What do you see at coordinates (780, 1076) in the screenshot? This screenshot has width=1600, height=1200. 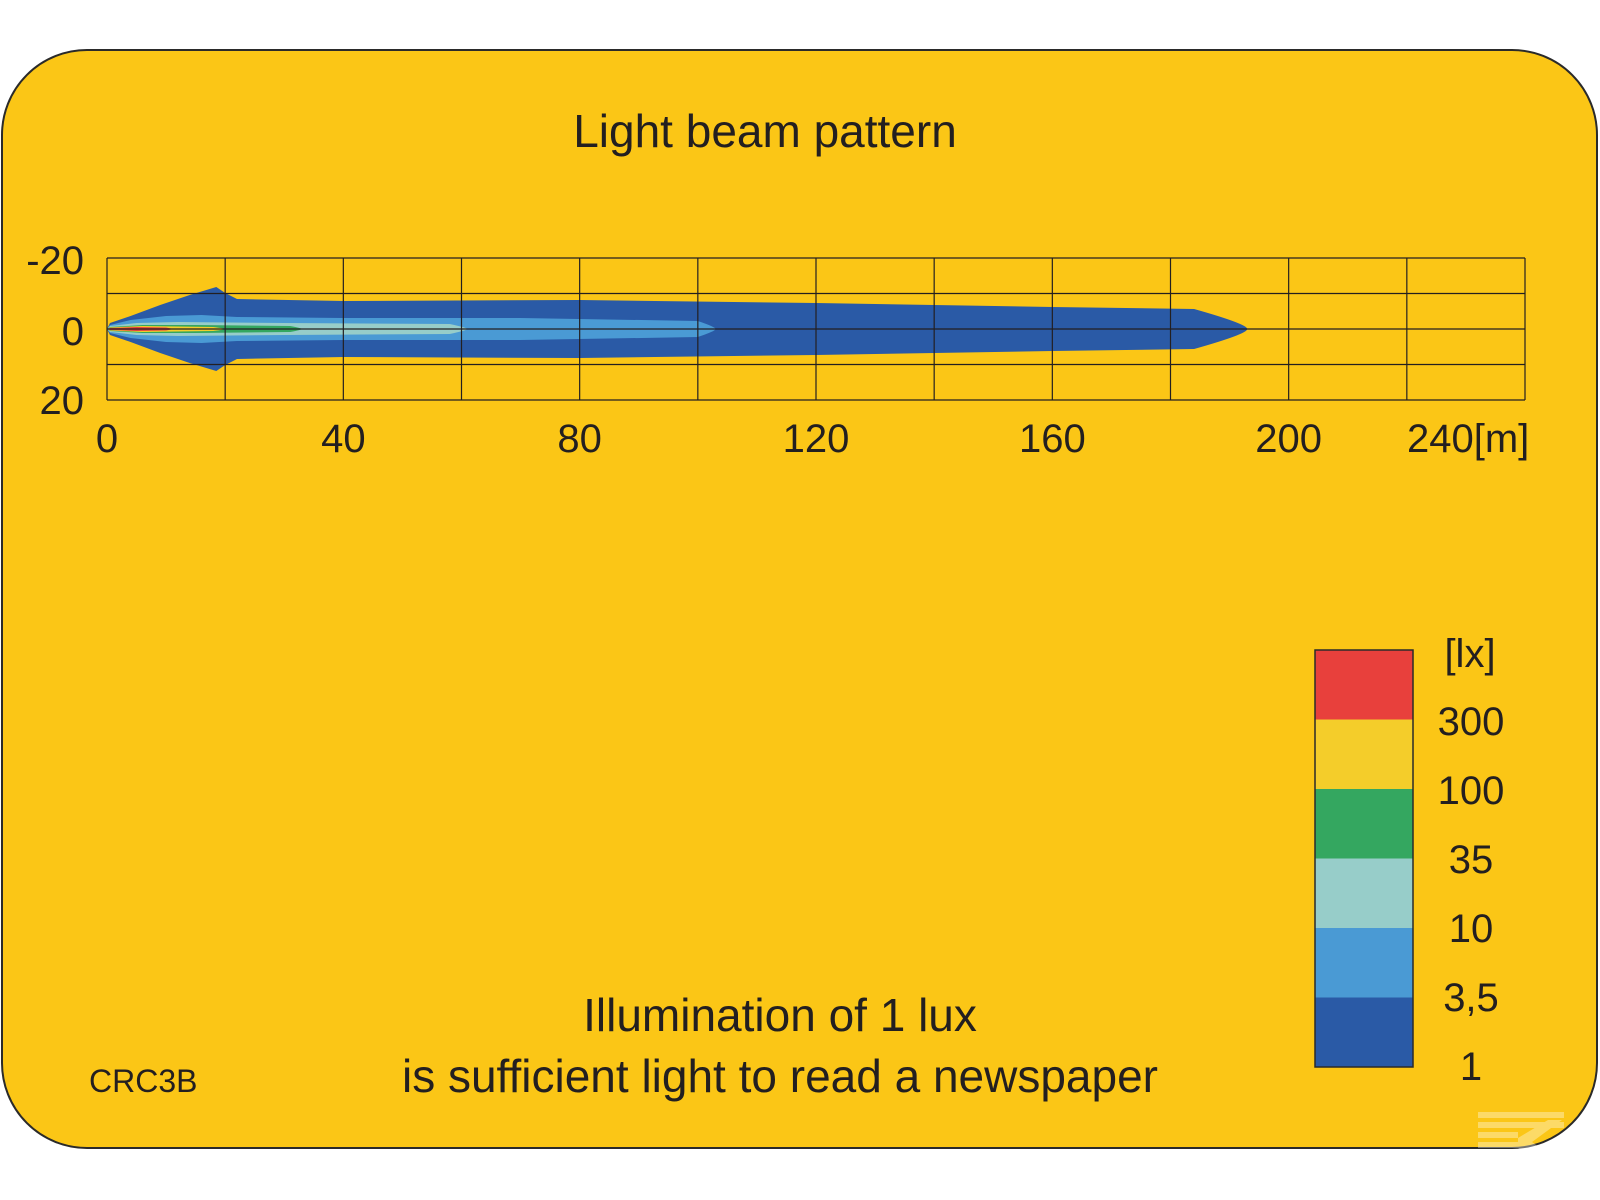 I see `caption-line-2: is sufficient light to read a newspaper` at bounding box center [780, 1076].